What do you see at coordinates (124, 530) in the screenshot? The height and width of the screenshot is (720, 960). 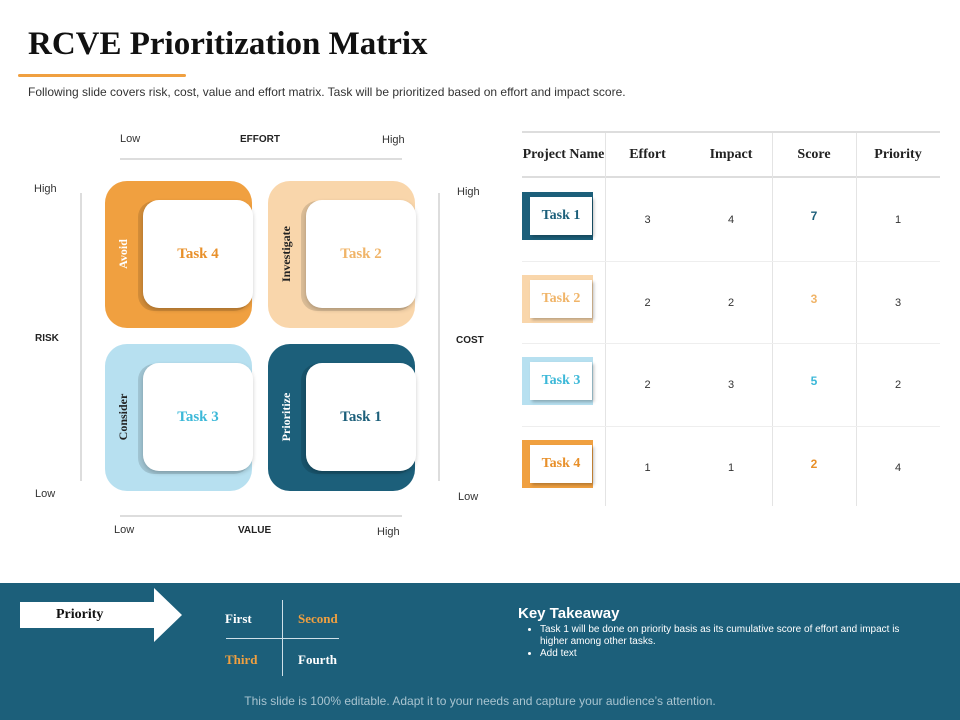 I see `value-low: Low` at bounding box center [124, 530].